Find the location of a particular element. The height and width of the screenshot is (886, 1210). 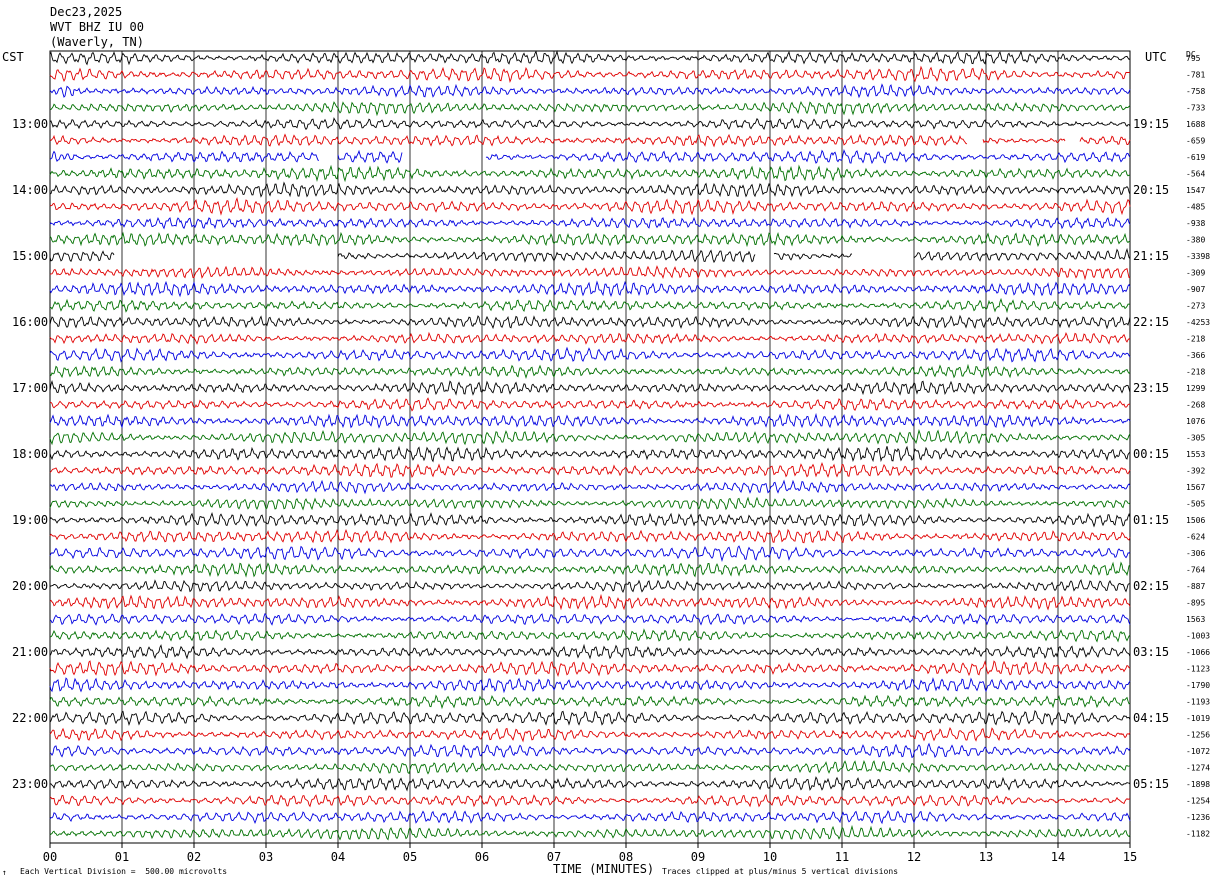

trace-offset-label: -659 is located at coordinates (1195, 141).